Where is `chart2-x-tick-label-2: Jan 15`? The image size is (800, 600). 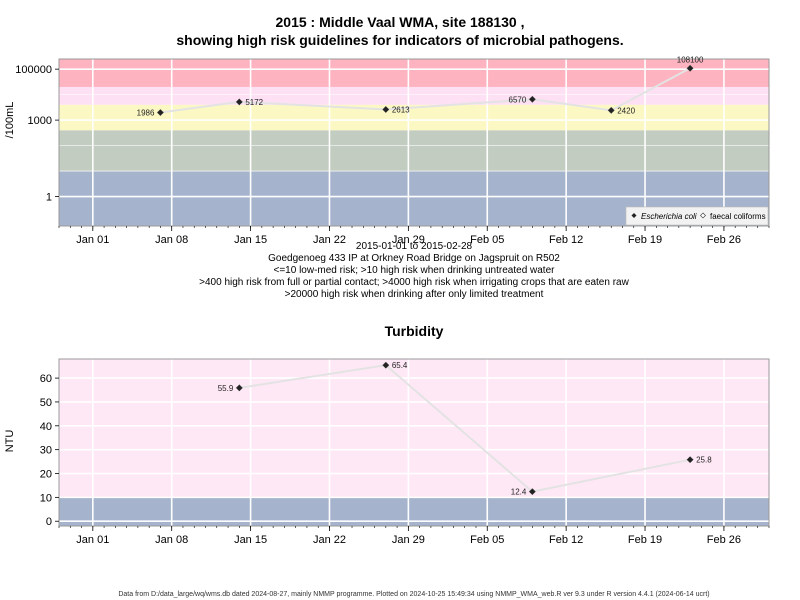 chart2-x-tick-label-2: Jan 15 is located at coordinates (250, 540).